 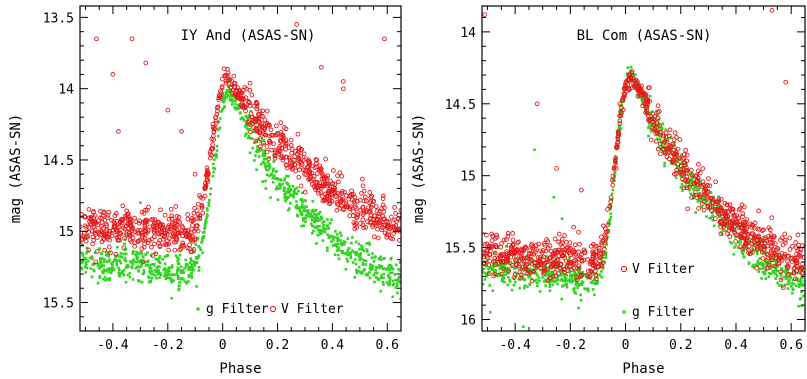 I want to click on chart-title: IY And (ASAS-SN), so click(x=248, y=36).